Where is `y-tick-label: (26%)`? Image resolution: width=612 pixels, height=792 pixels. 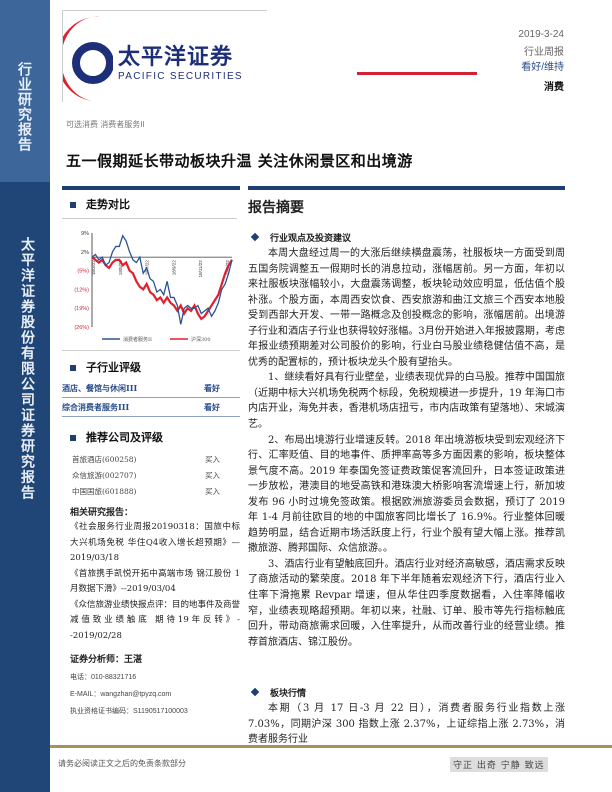
y-tick-label: (26%) is located at coordinates (81, 328).